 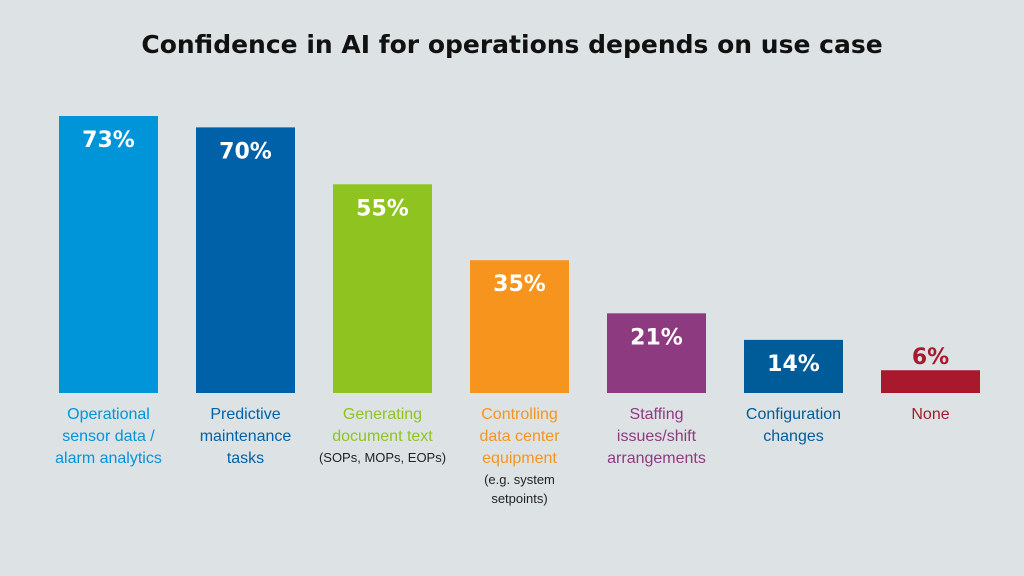 I want to click on category-label-5: Staffing issues/shift arrangements, so click(x=657, y=437).